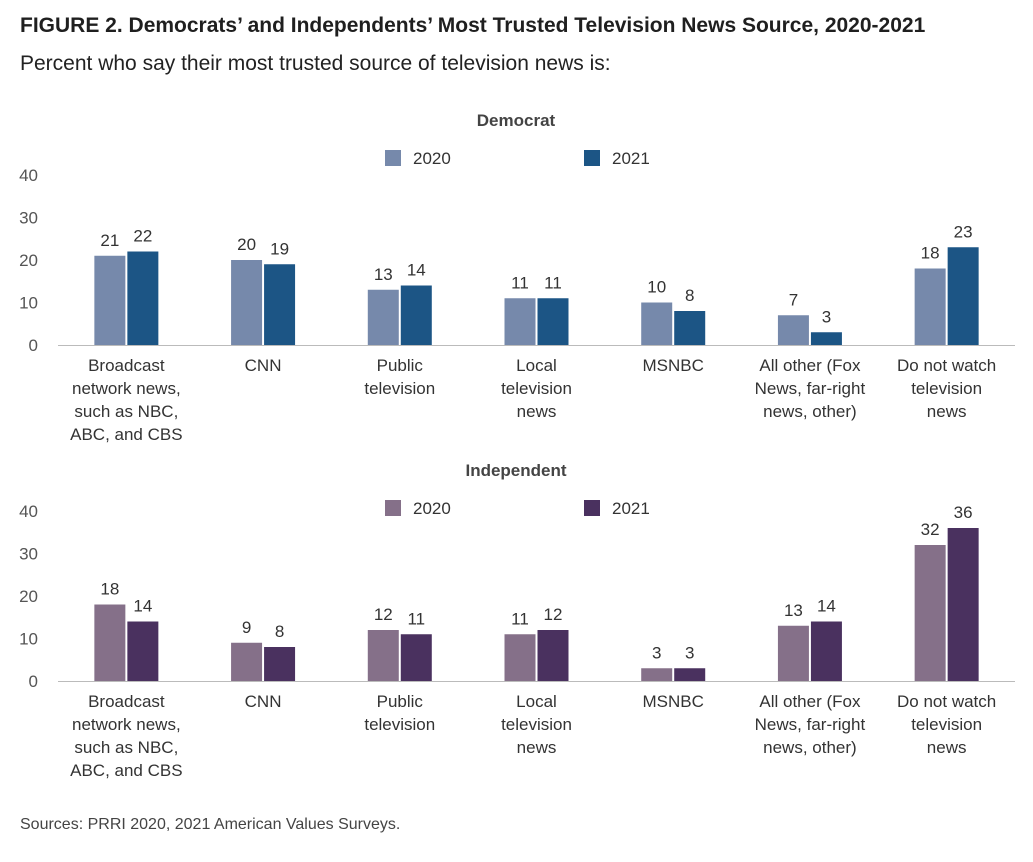  What do you see at coordinates (126, 388) in the screenshot?
I see `category-label-line: network news,` at bounding box center [126, 388].